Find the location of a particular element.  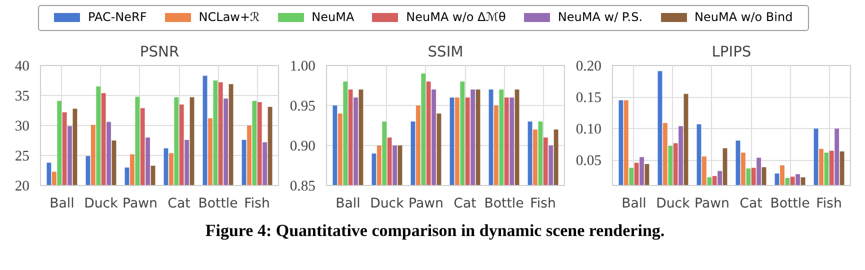

y-tick-label: 0.20 is located at coordinates (589, 66).